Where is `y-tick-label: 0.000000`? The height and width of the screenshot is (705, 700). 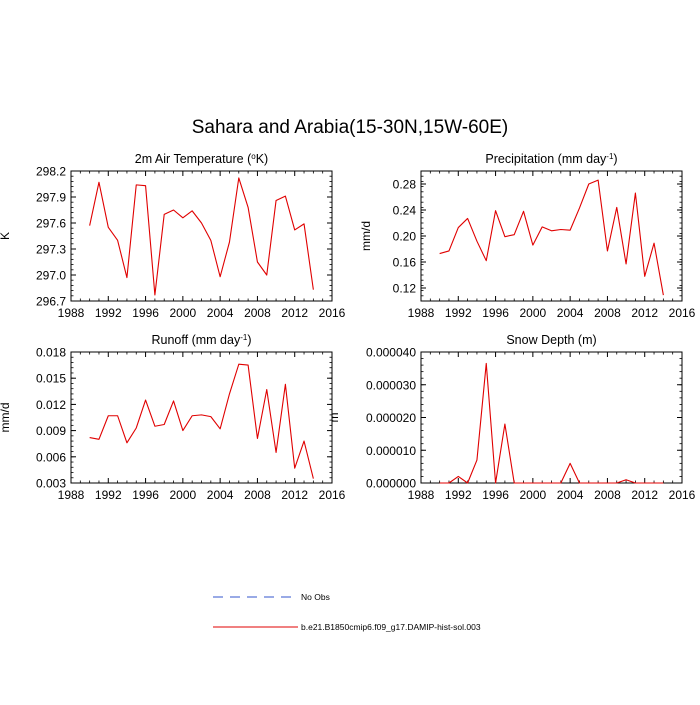 y-tick-label: 0.000000 is located at coordinates (391, 484).